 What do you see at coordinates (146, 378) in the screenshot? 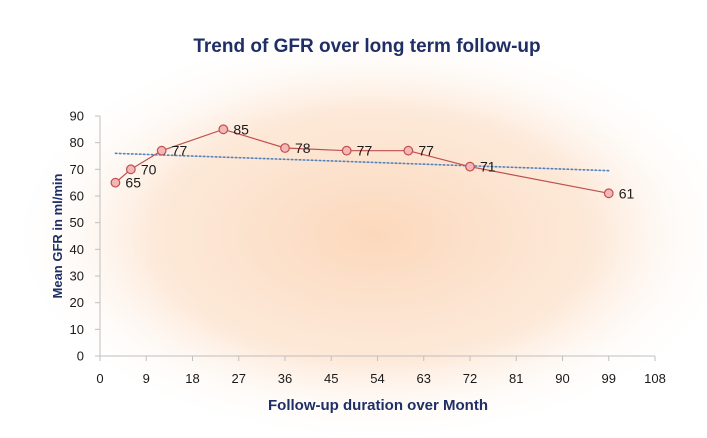
I see `x-tick-label: 9` at bounding box center [146, 378].